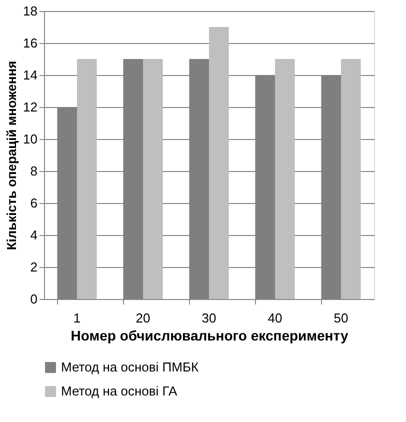 The image size is (406, 422). I want to click on y-tick-label: 16, so click(30, 43).